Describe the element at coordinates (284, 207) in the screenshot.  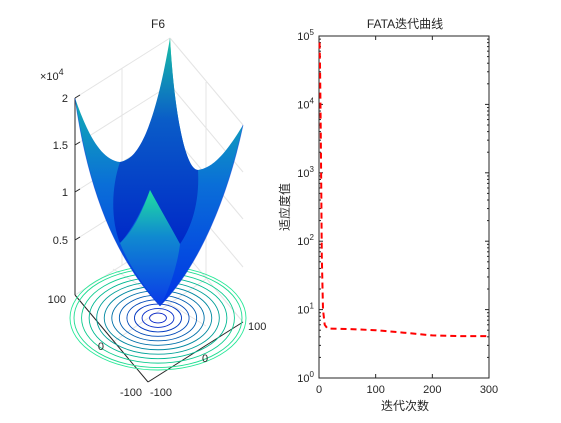
I see `convergence-y-axis-label: 适应度值` at that location.